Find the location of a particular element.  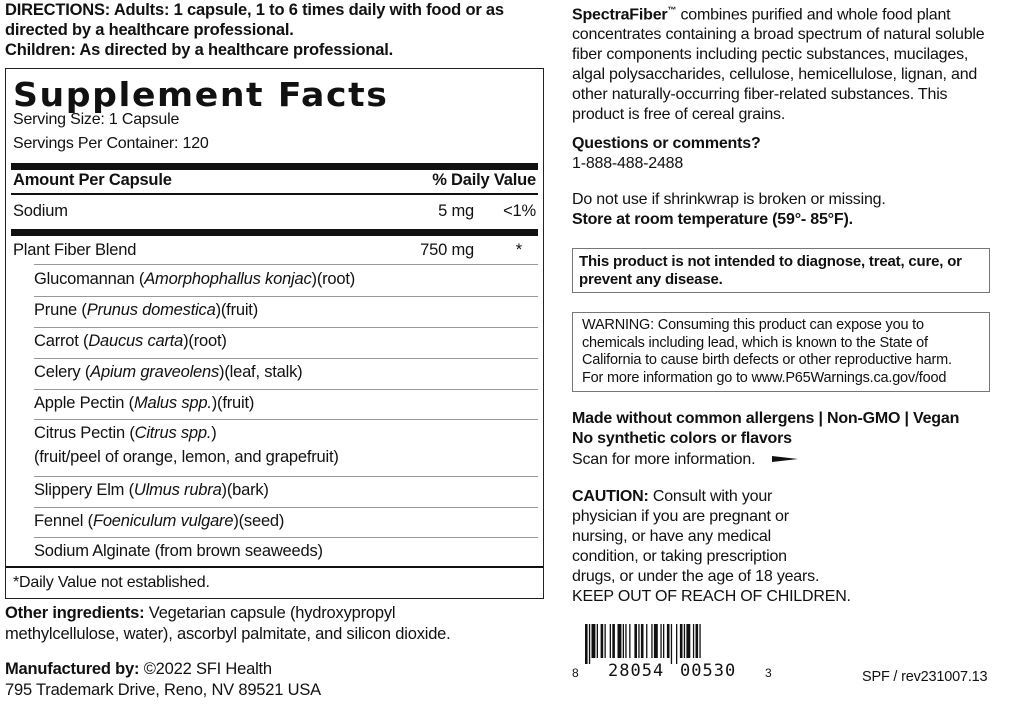

ingredient-row: Prune (Prunus domestica)(fruit) is located at coordinates (285, 310).